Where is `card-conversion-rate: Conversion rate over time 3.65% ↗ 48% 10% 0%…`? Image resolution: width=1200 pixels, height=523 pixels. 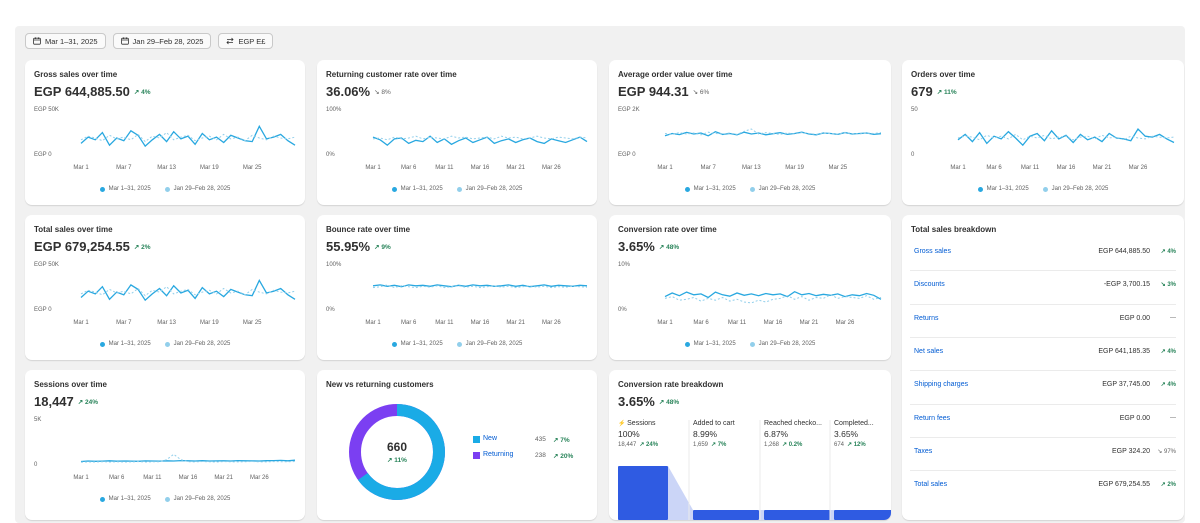
card-conversion-rate: Conversion rate over time 3.65% ↗ 48% 10% 0%… is located at coordinates (750, 287).